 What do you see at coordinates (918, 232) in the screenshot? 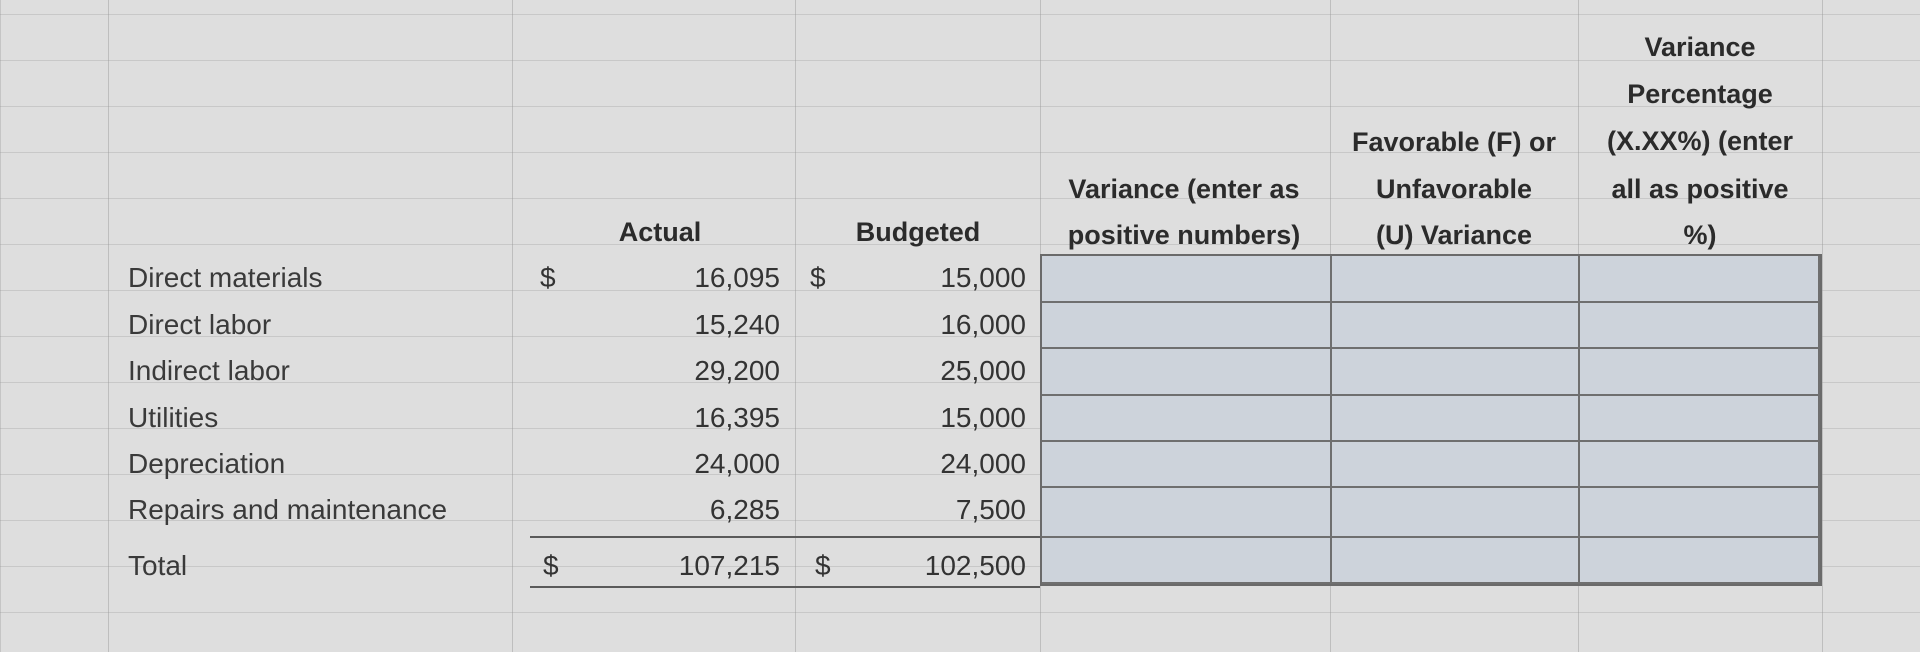
I see `header-budgeted: Budgeted` at bounding box center [918, 232].